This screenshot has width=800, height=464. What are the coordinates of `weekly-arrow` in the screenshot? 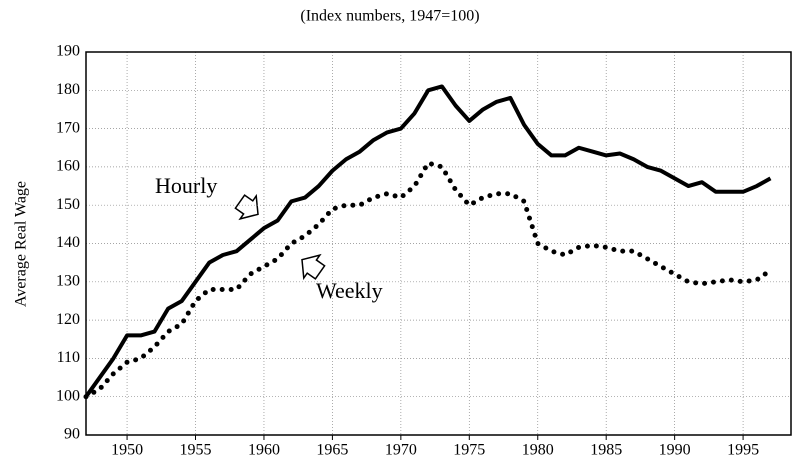 It's located at (313, 267).